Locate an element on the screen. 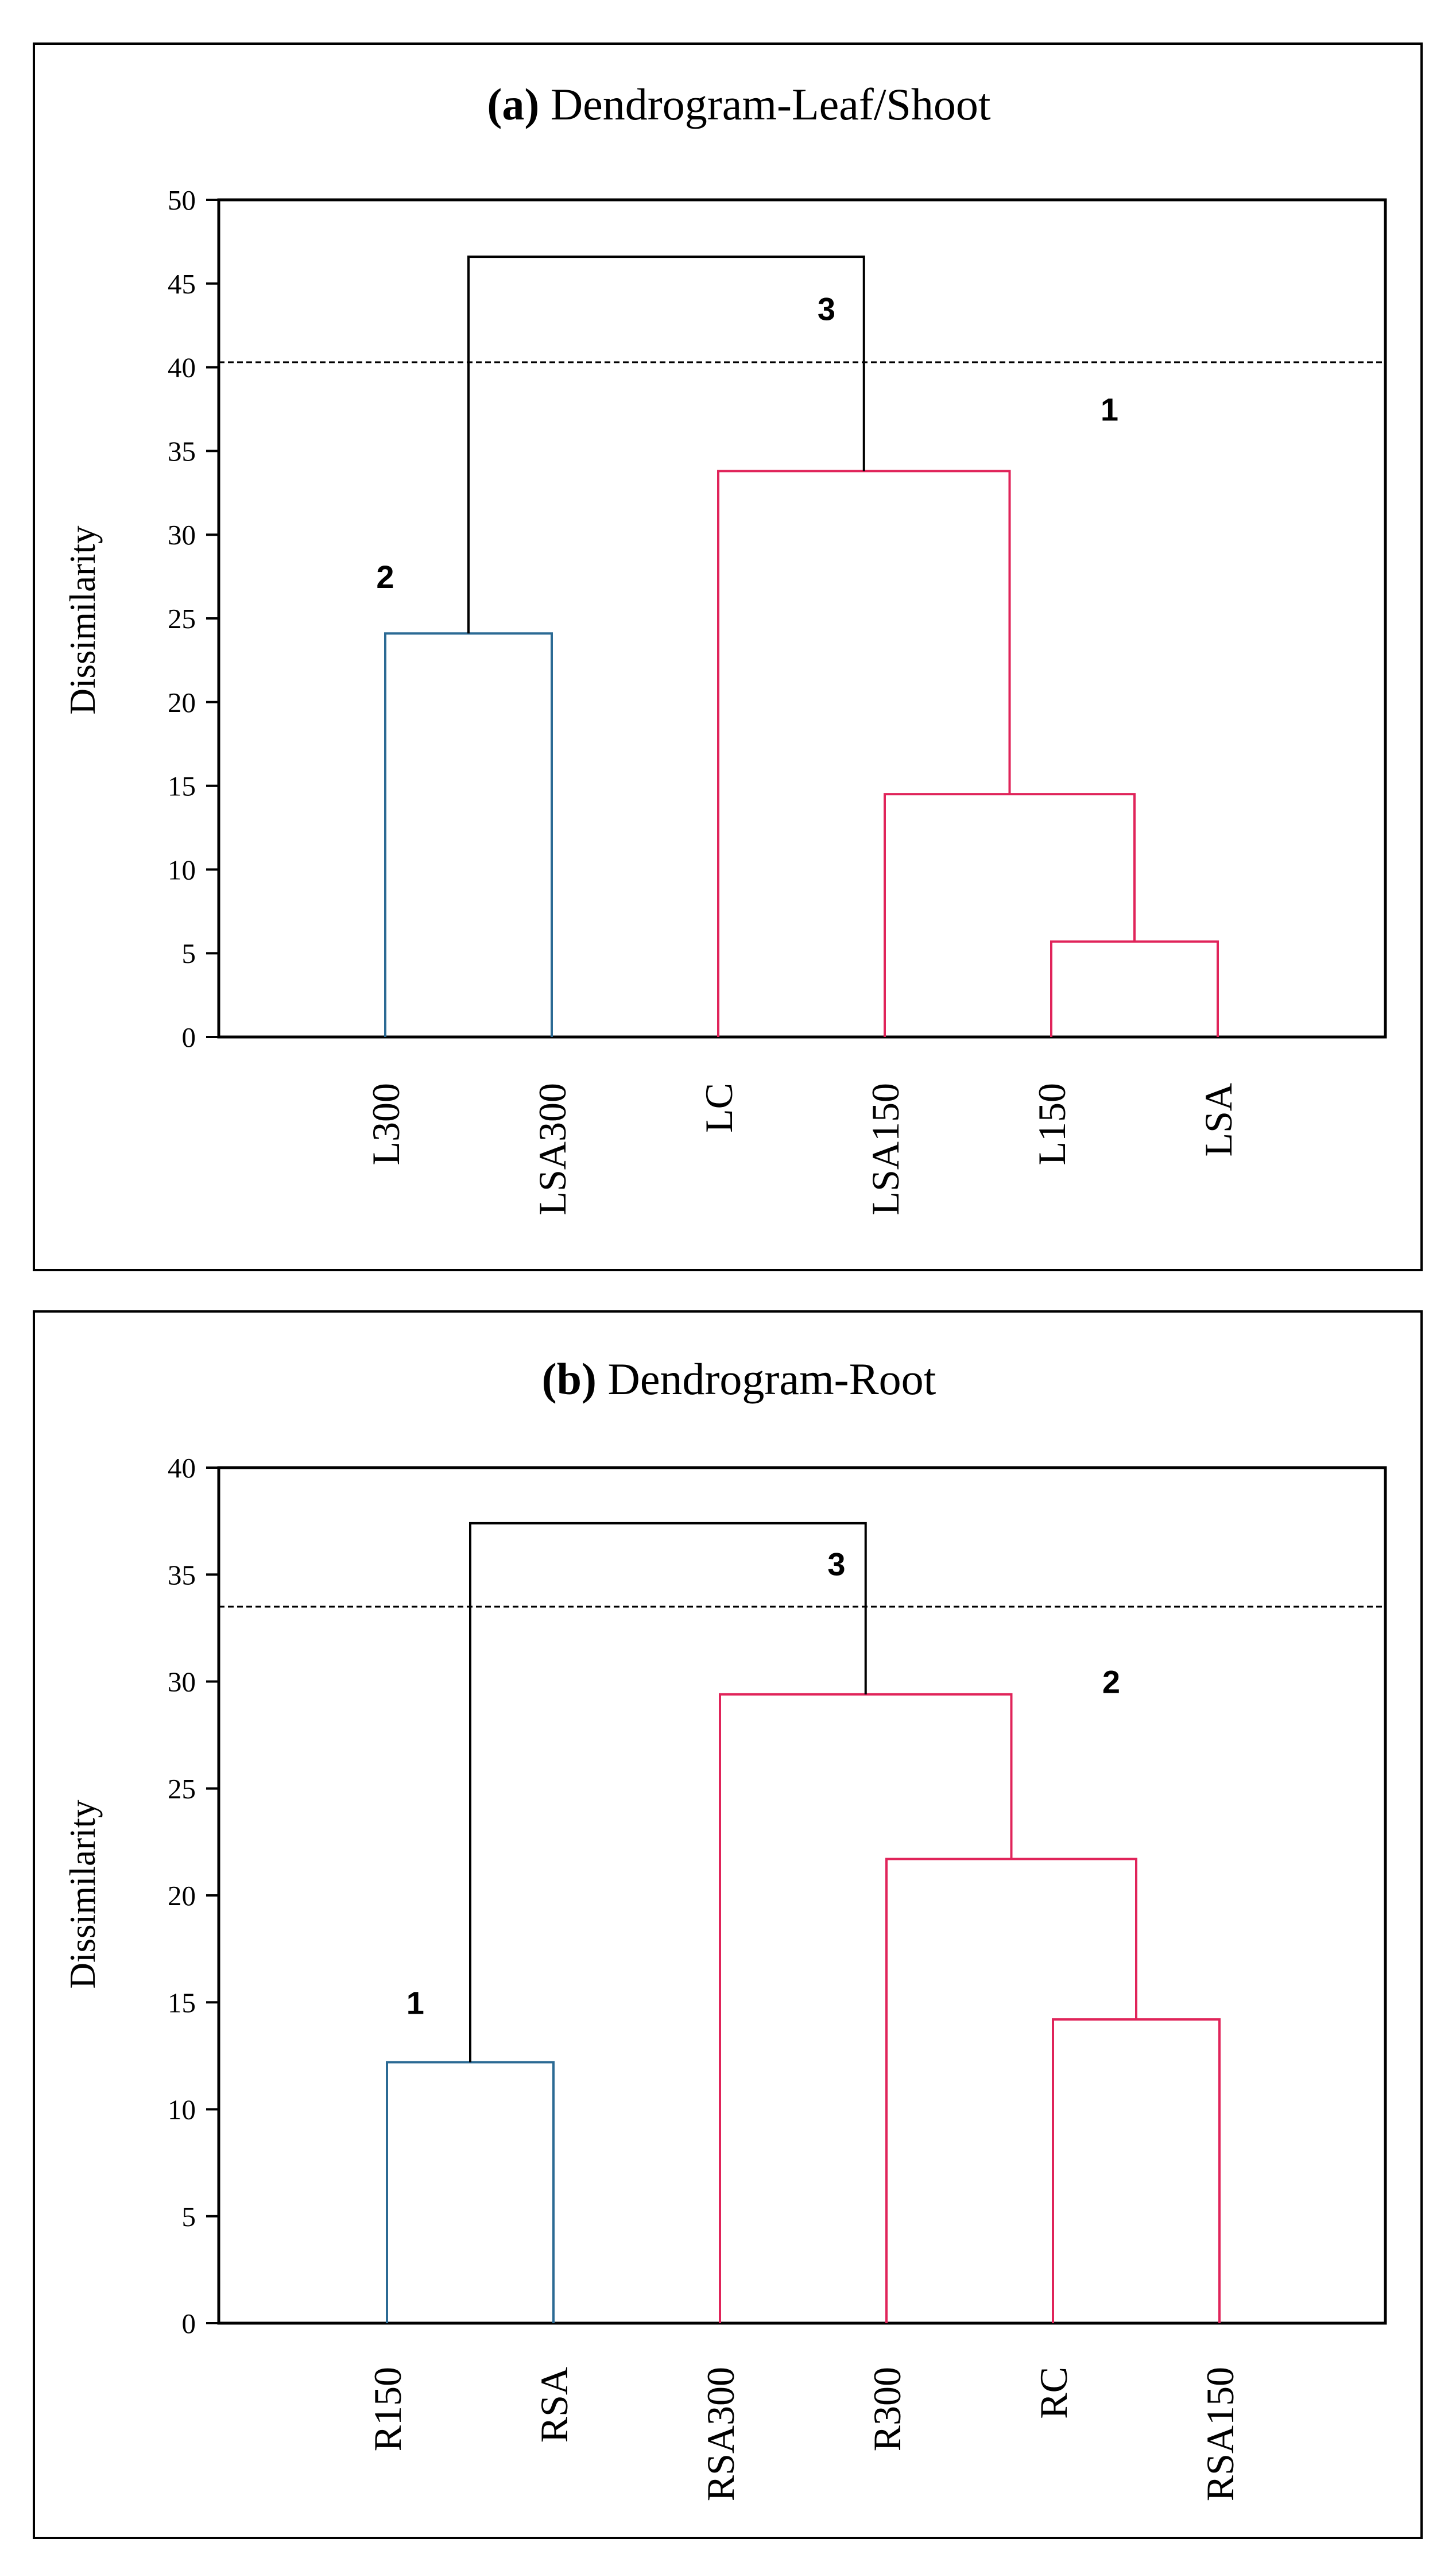 The image size is (1456, 2554). chart-title-prefix: (b) is located at coordinates (569, 1379).